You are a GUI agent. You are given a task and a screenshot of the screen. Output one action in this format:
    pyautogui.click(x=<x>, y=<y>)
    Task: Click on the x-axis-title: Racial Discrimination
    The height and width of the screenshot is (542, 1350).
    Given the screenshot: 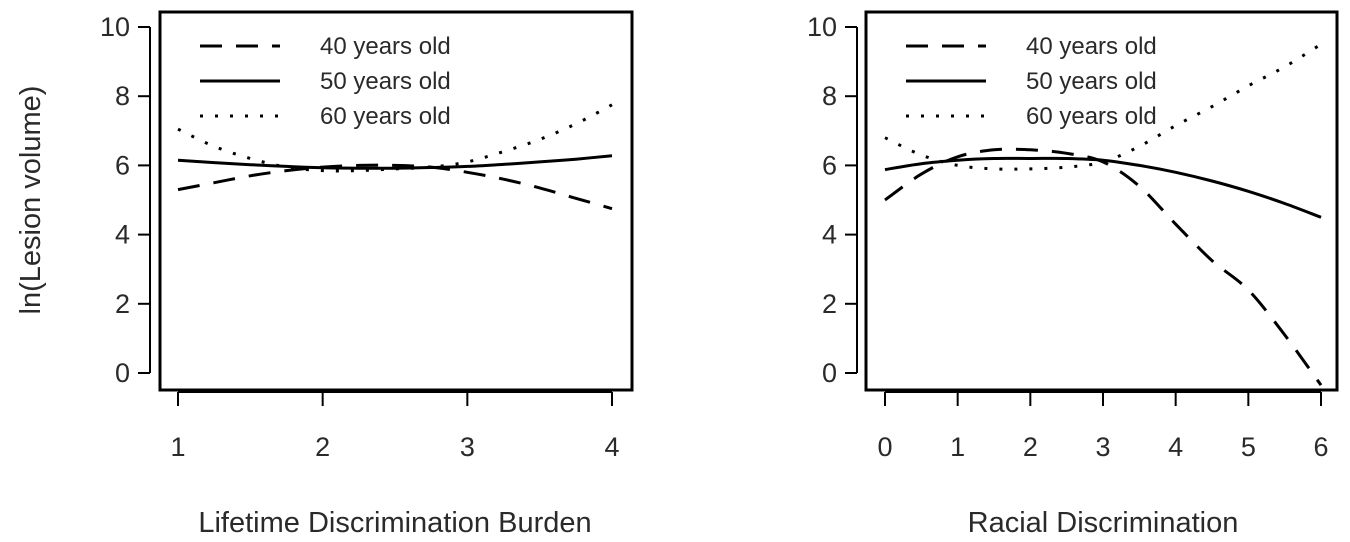 What is the action you would take?
    pyautogui.click(x=1103, y=523)
    